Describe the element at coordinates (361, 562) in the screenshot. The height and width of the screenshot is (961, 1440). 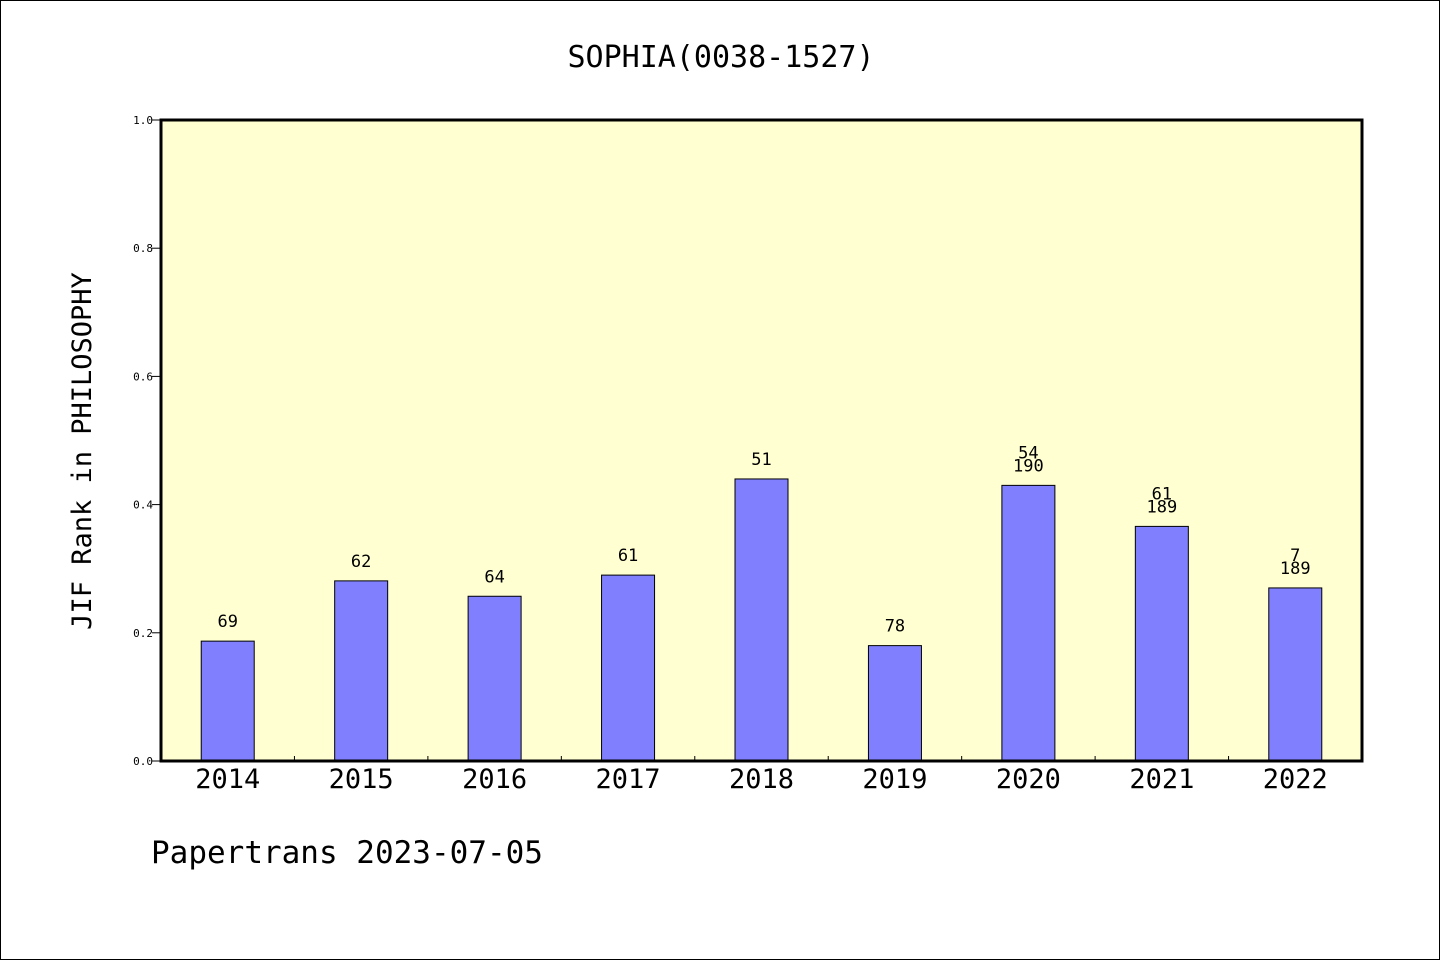
I see `data-label: 62` at that location.